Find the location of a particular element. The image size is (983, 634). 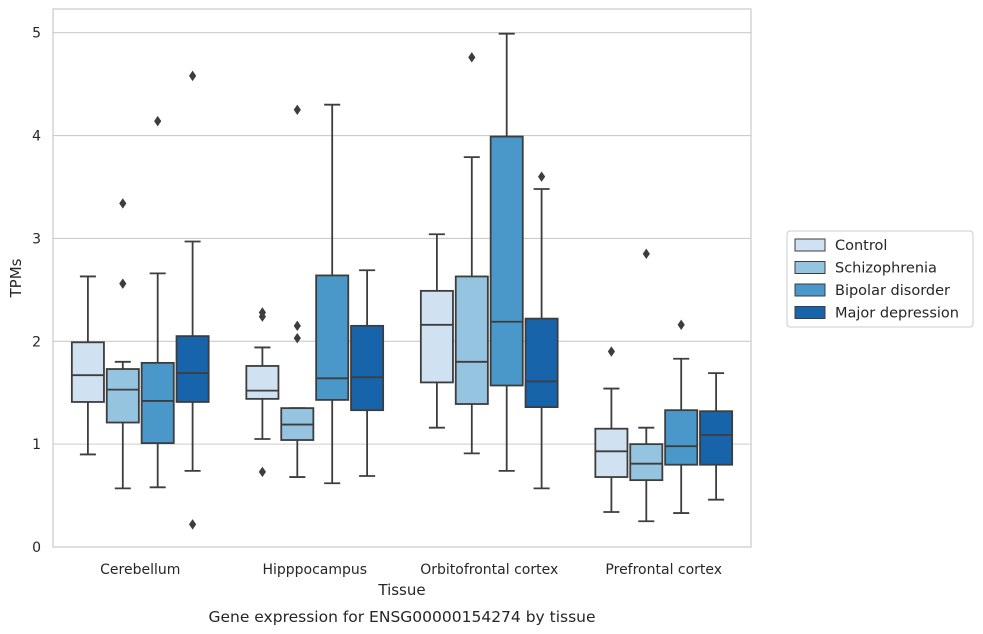

y-tick-label: 4 is located at coordinates (36, 137).